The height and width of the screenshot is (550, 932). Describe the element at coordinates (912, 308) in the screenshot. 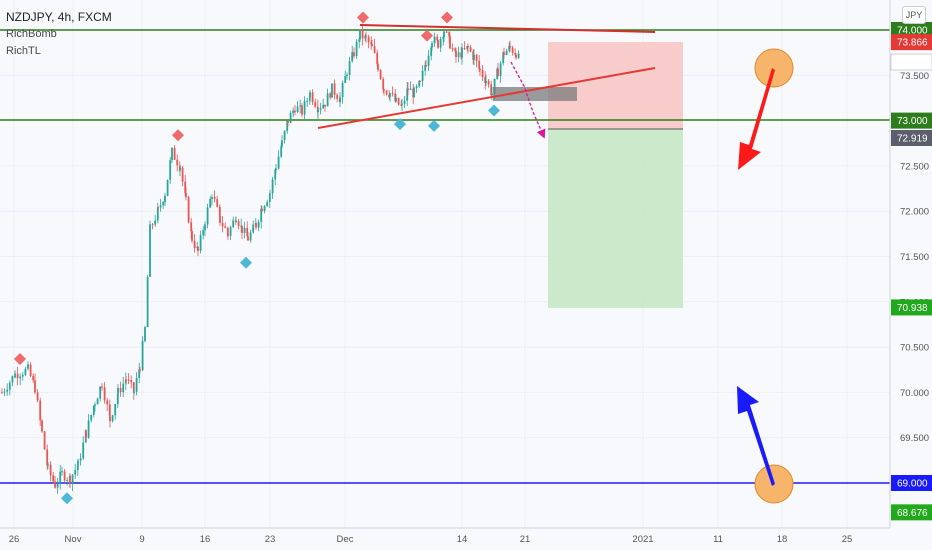

I see `price-tag-label: 70.938` at that location.